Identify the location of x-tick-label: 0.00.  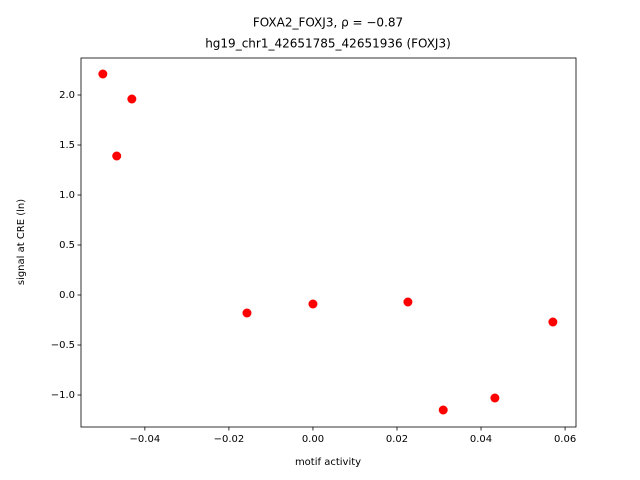
(313, 439).